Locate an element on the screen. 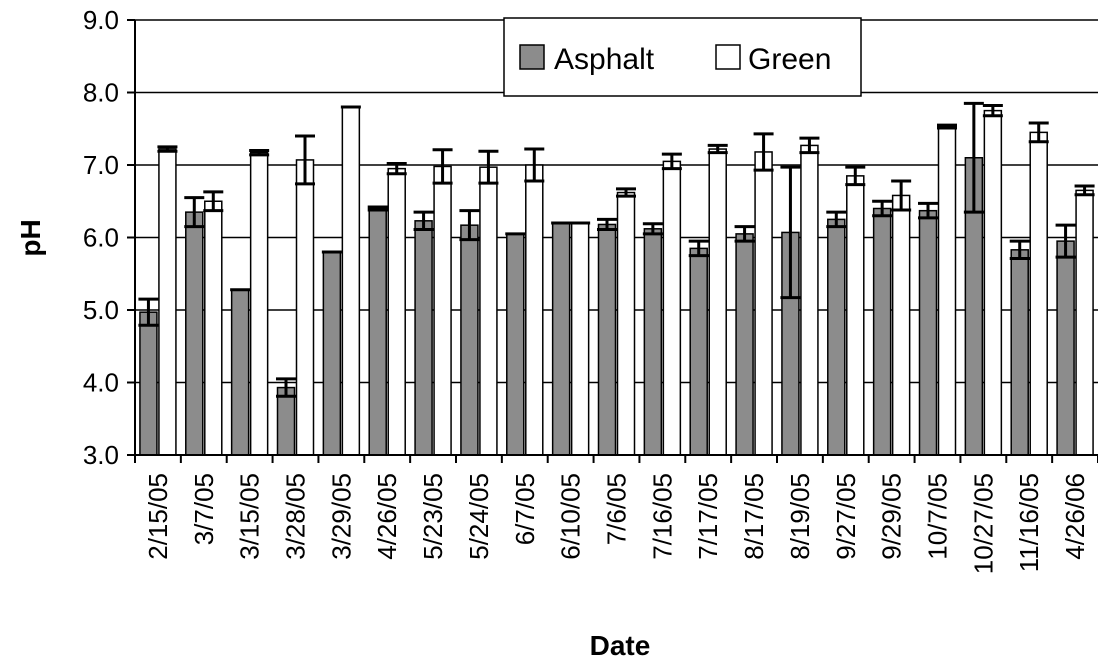  x-tick-label: 3/7/05 is located at coordinates (204, 509).